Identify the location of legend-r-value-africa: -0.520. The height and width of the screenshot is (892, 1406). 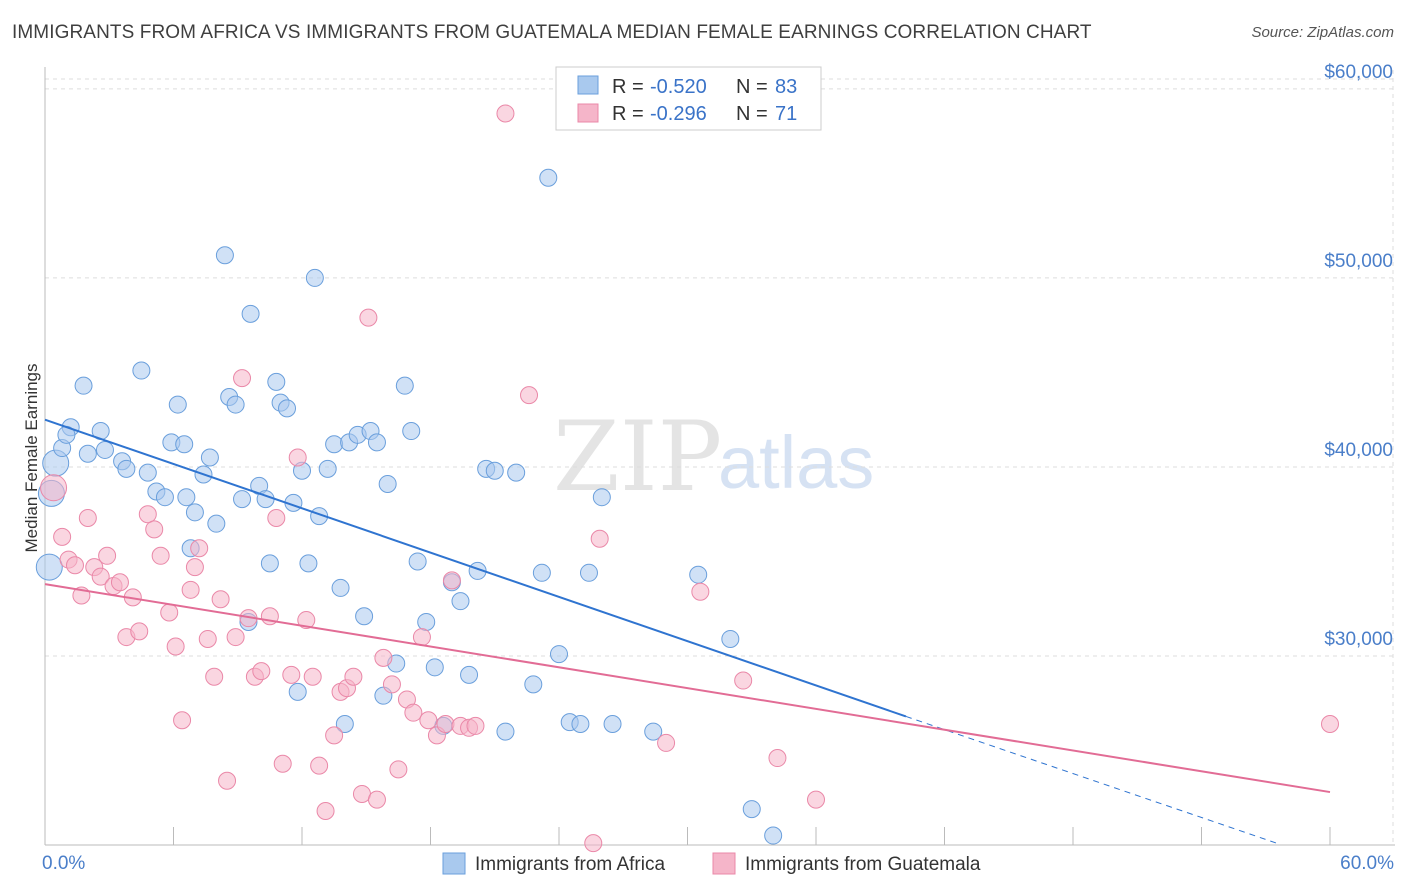
(678, 87).